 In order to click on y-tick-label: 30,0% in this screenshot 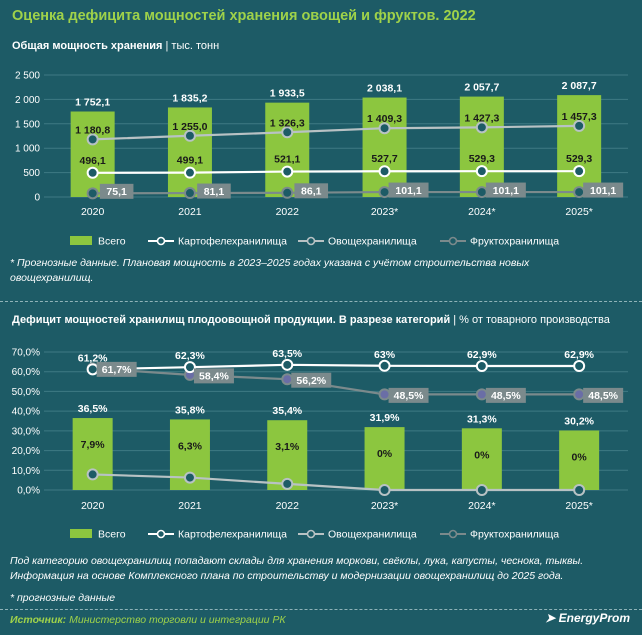, I will do `click(26, 431)`.